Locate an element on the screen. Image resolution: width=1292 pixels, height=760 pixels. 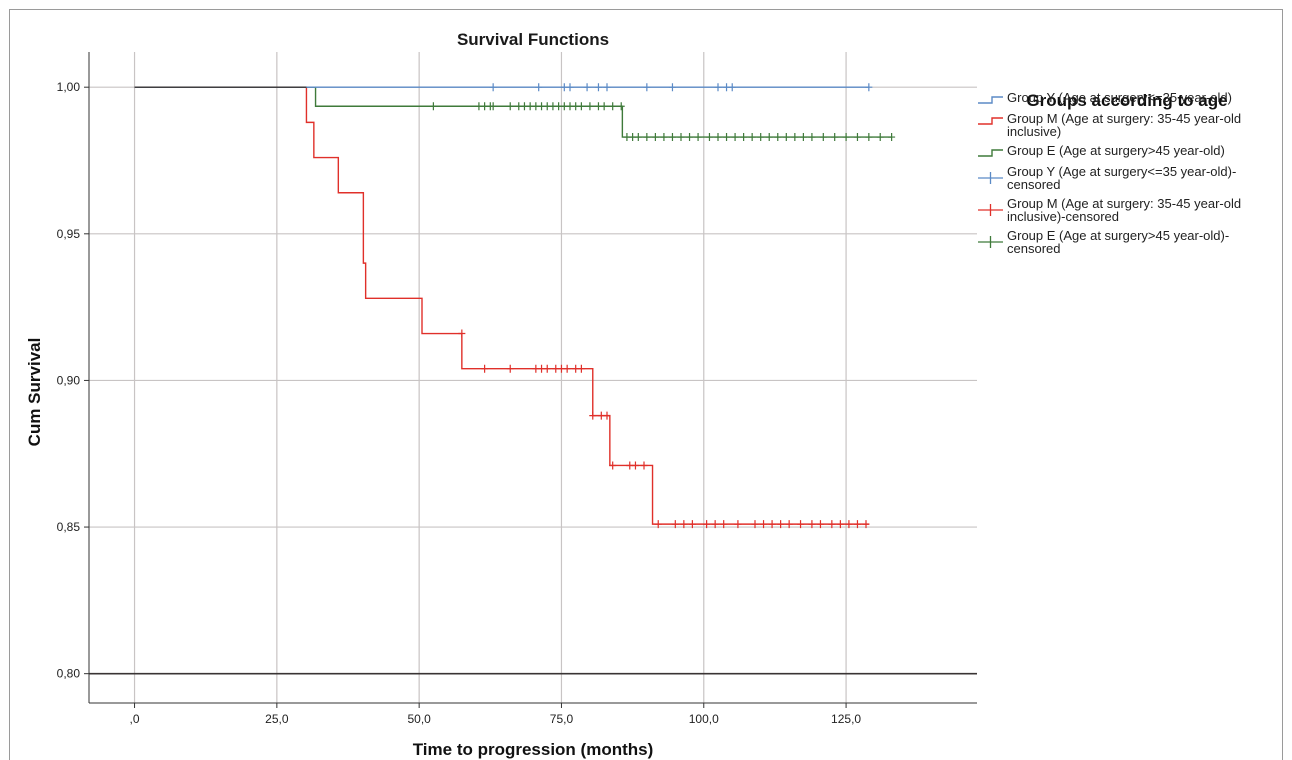
x-tick-label: ,0 is located at coordinates (135, 719).